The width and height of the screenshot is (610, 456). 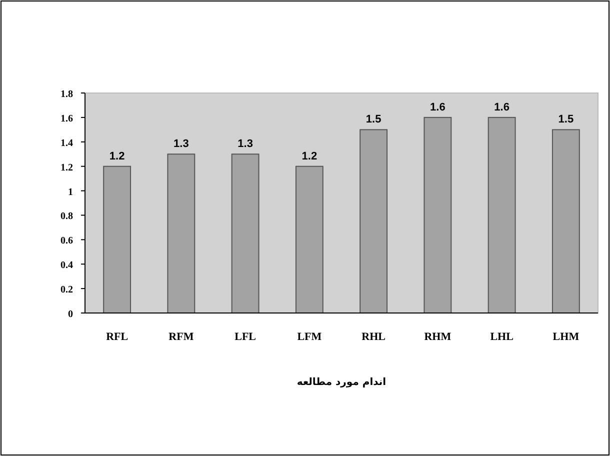 I want to click on y-tick-label: 0.4, so click(x=66, y=266).